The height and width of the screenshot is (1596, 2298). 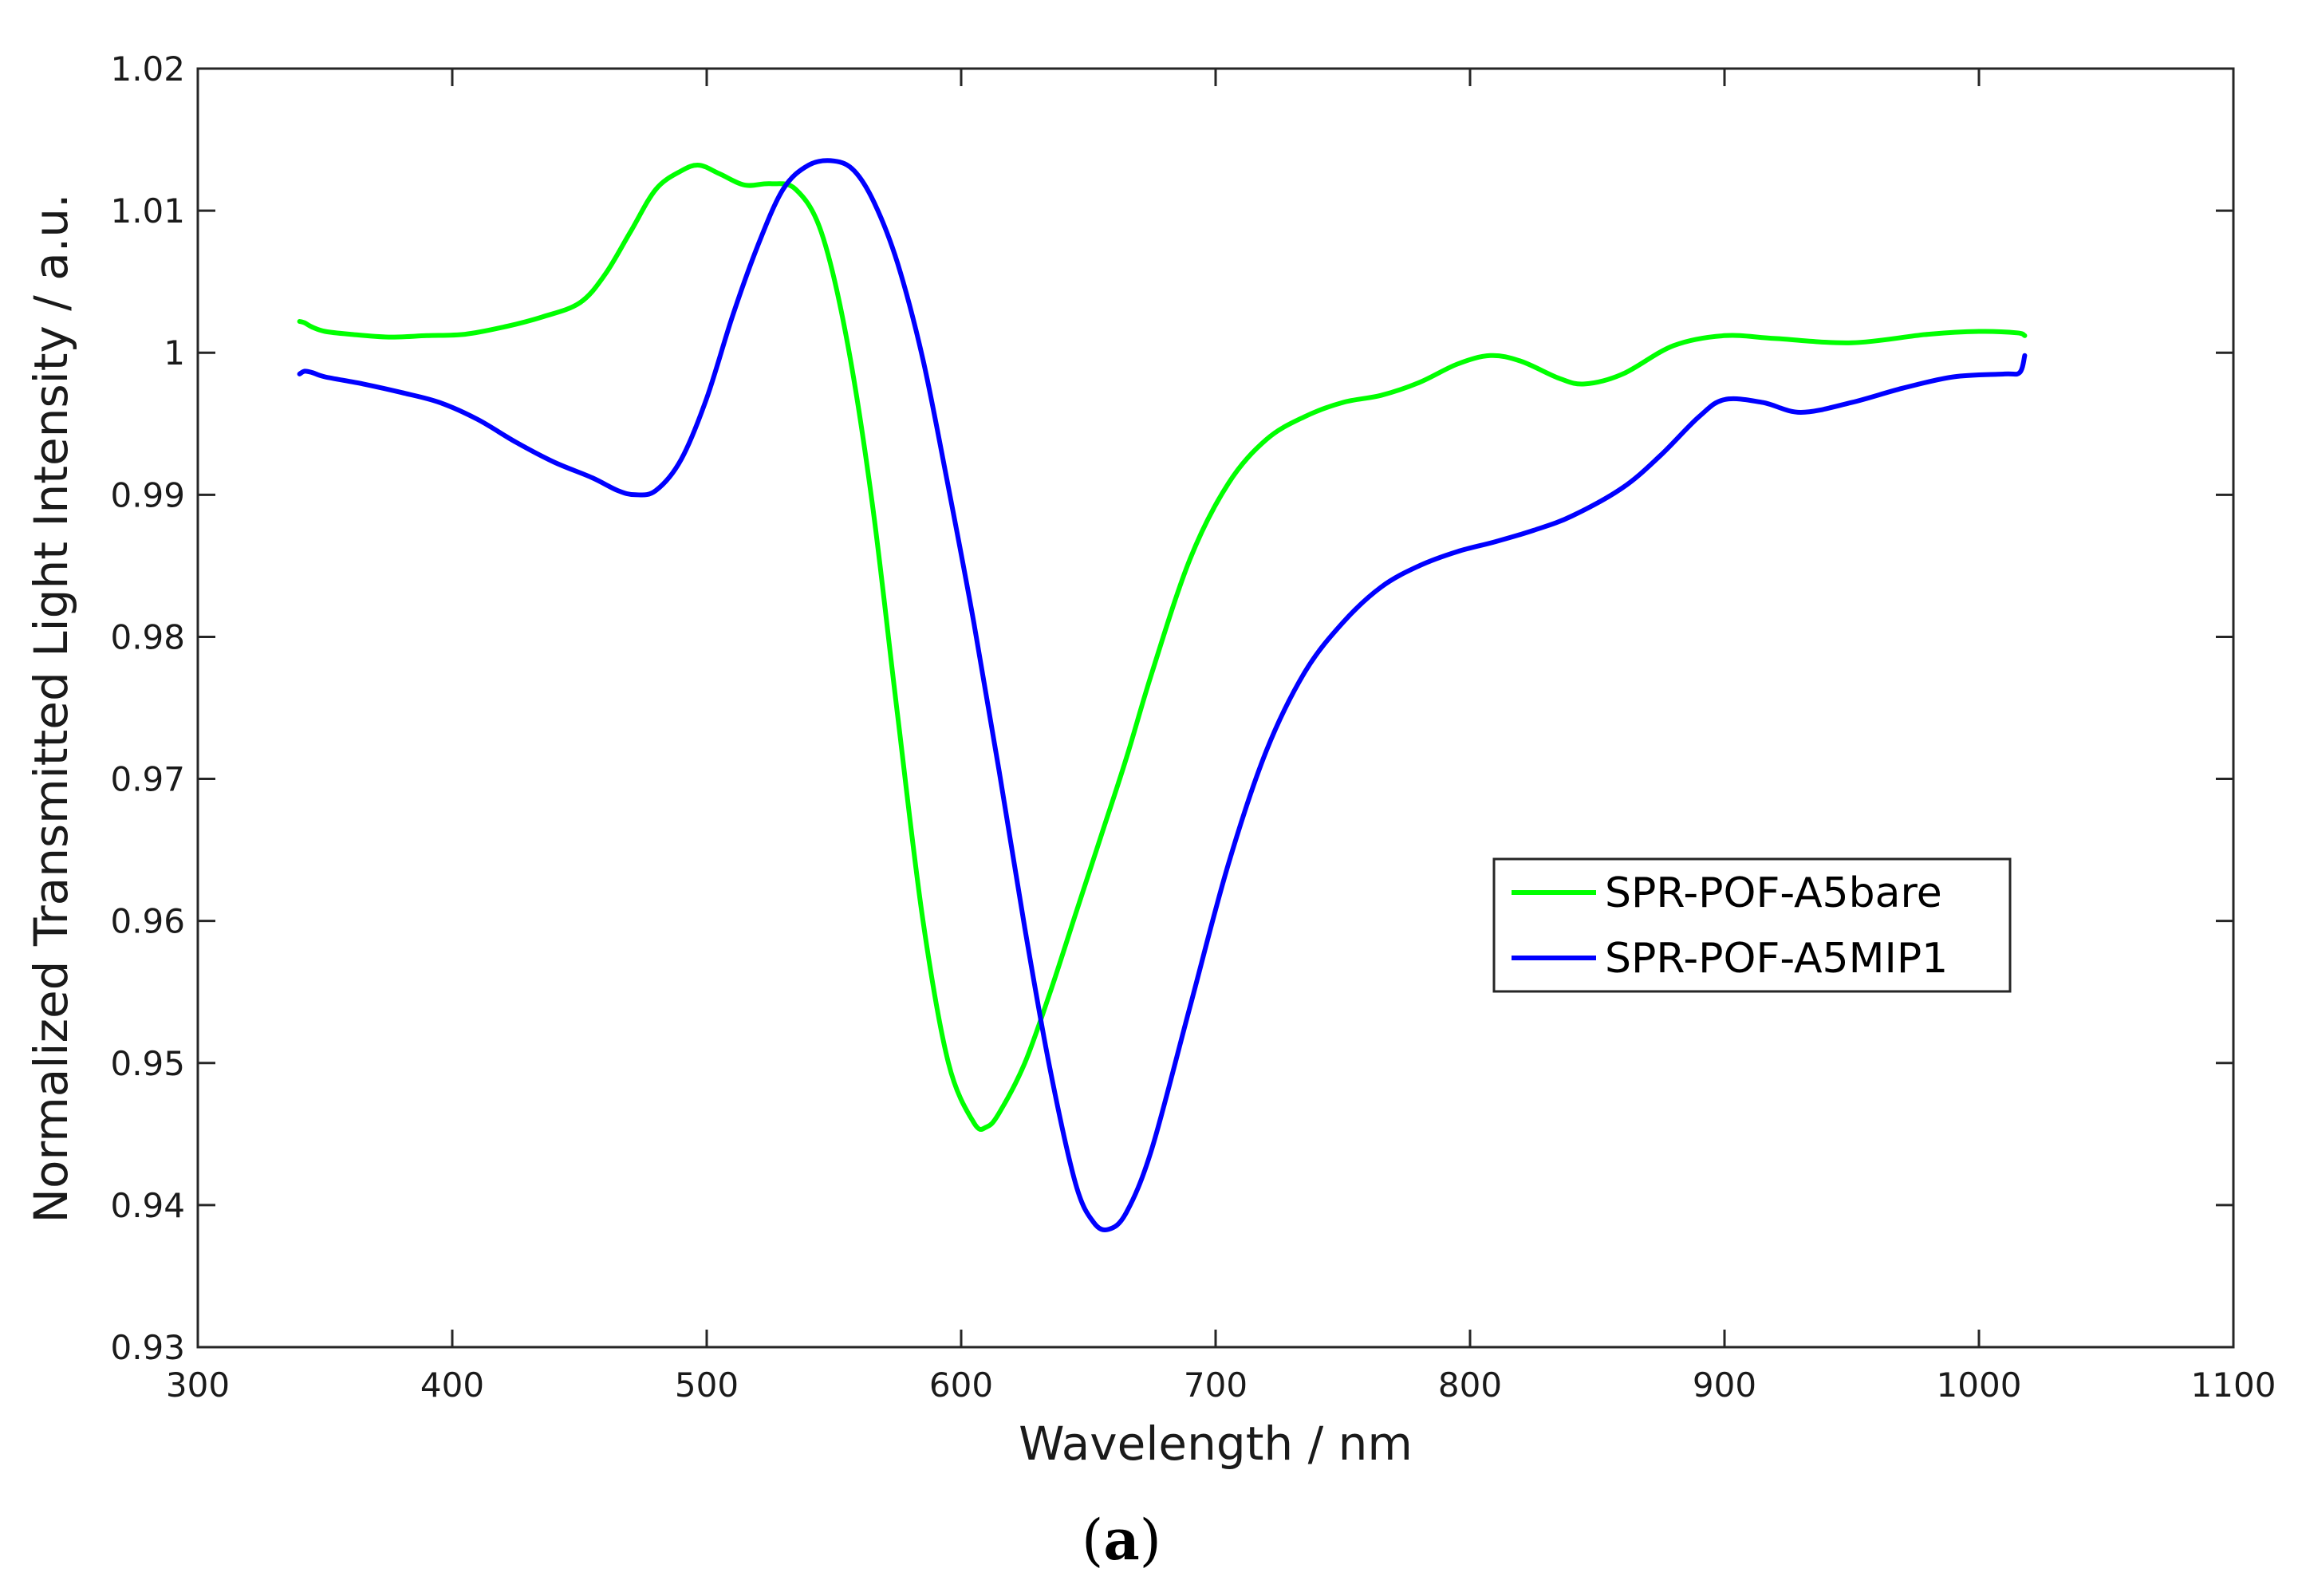 I want to click on panel-label-letter: a, so click(x=1121, y=1540).